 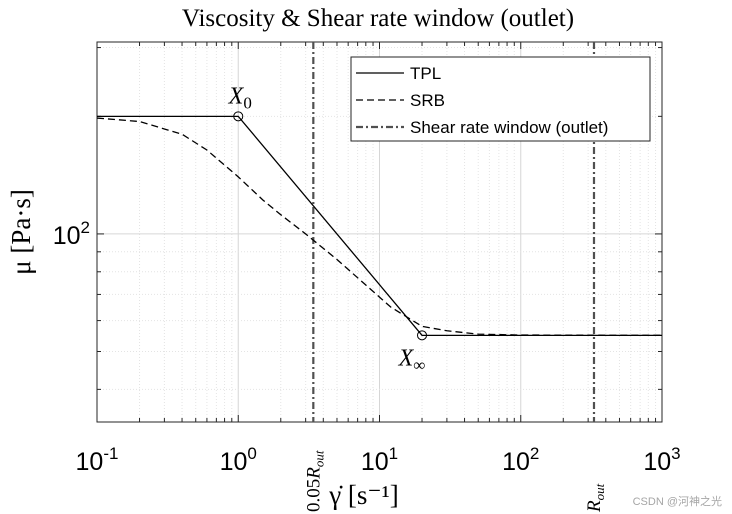 What do you see at coordinates (425, 73) in the screenshot?
I see `legend-label: TPL` at bounding box center [425, 73].